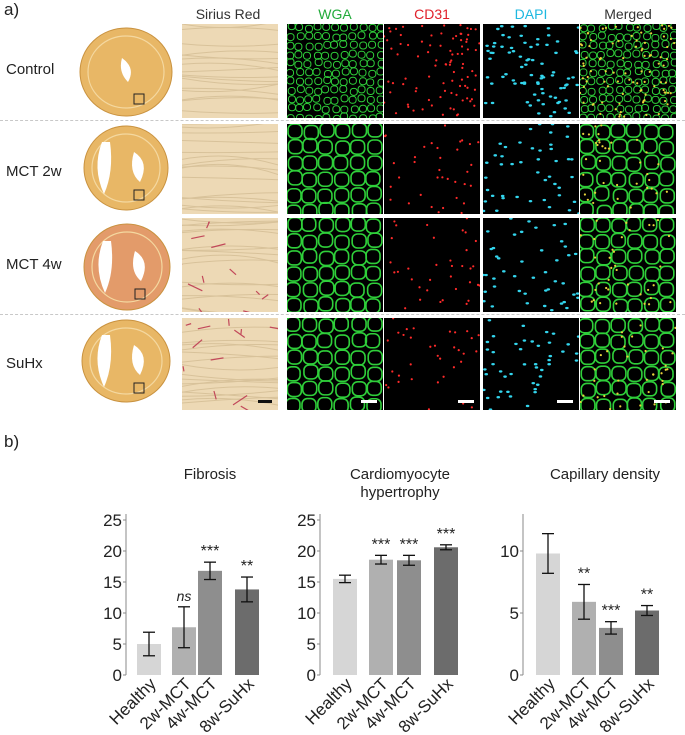 This screenshot has height=735, width=685. What do you see at coordinates (30, 69) in the screenshot?
I see `row-label-control: Control` at bounding box center [30, 69].